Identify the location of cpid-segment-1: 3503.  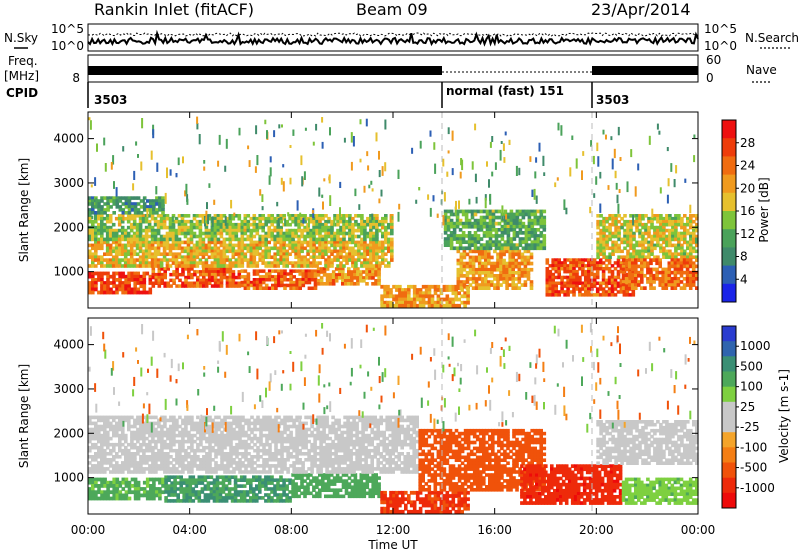
(110, 100).